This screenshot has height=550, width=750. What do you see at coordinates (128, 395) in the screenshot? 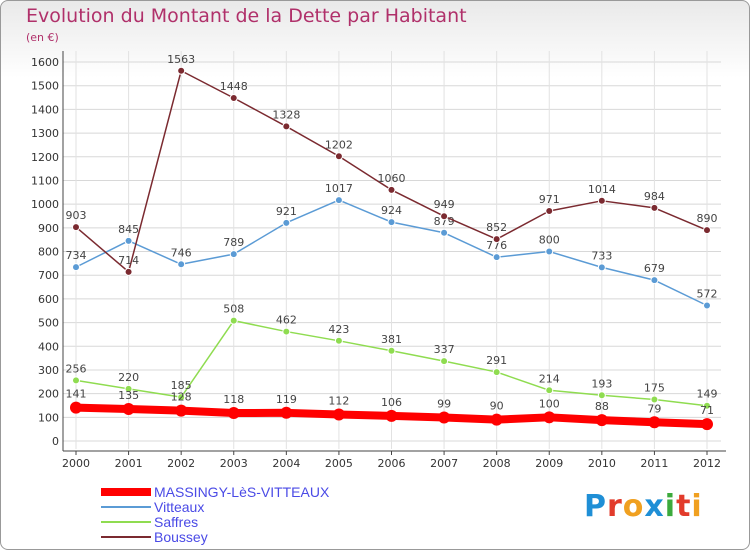
I see `data-label: 135` at bounding box center [128, 395].